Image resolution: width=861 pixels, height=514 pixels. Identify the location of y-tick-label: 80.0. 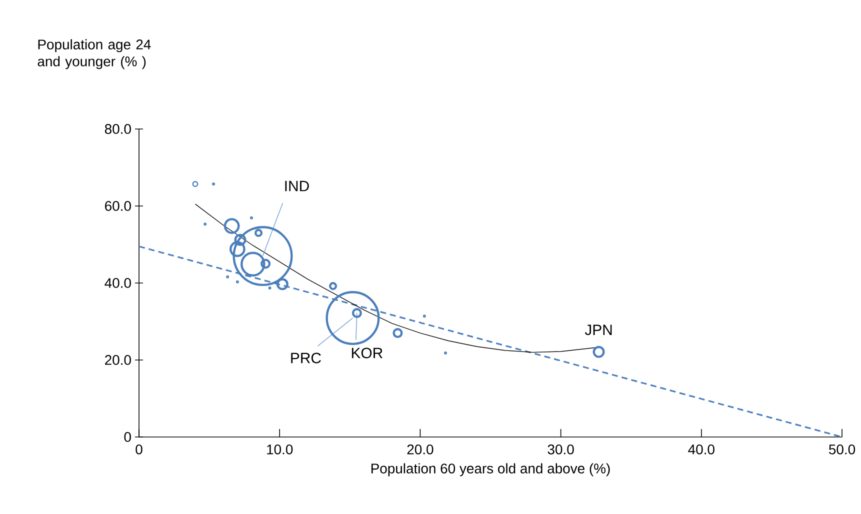
(117, 129).